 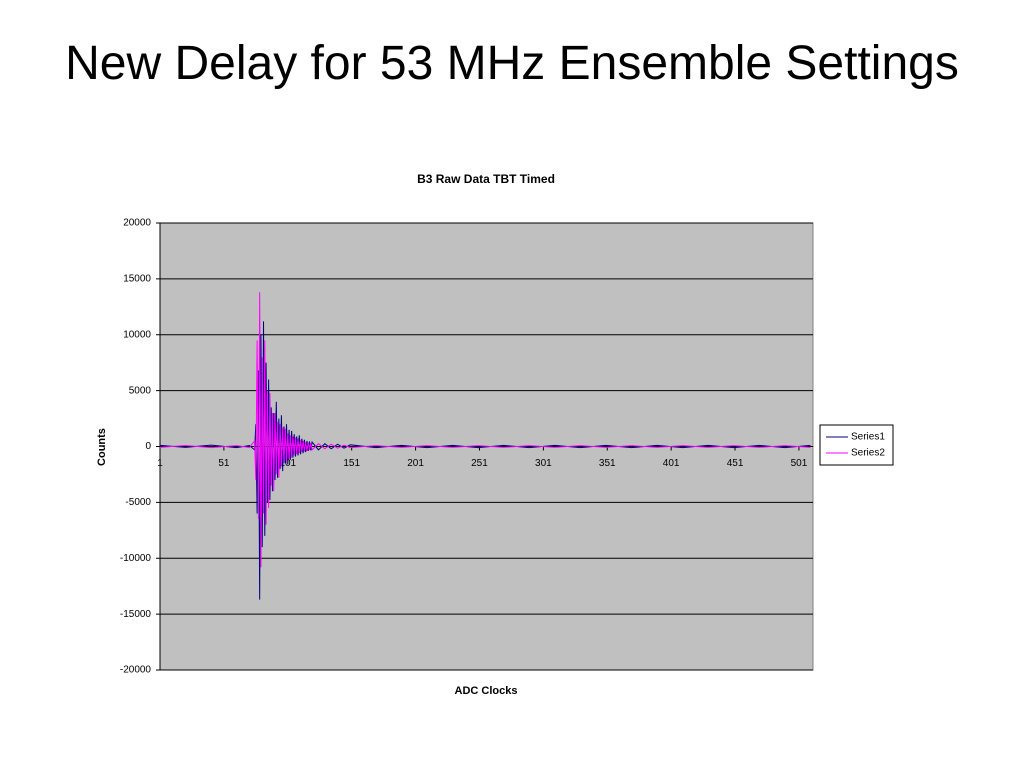 What do you see at coordinates (735, 463) in the screenshot?
I see `x-tick-label: 451` at bounding box center [735, 463].